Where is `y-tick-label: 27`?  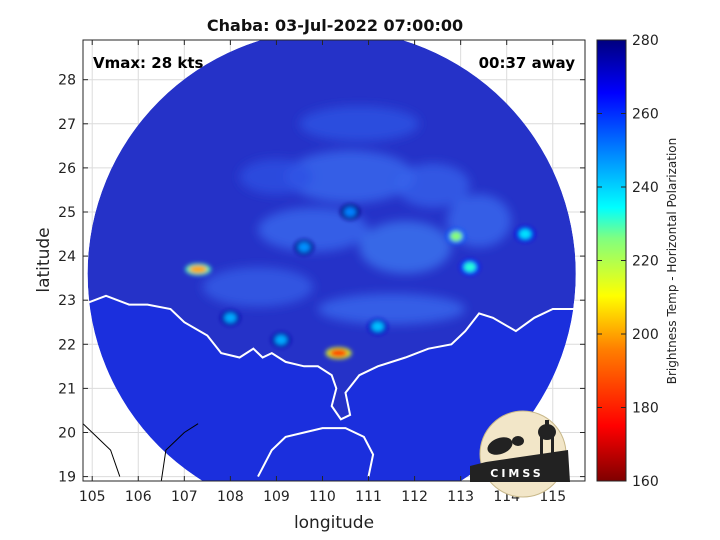
y-tick-label: 27 is located at coordinates (67, 125).